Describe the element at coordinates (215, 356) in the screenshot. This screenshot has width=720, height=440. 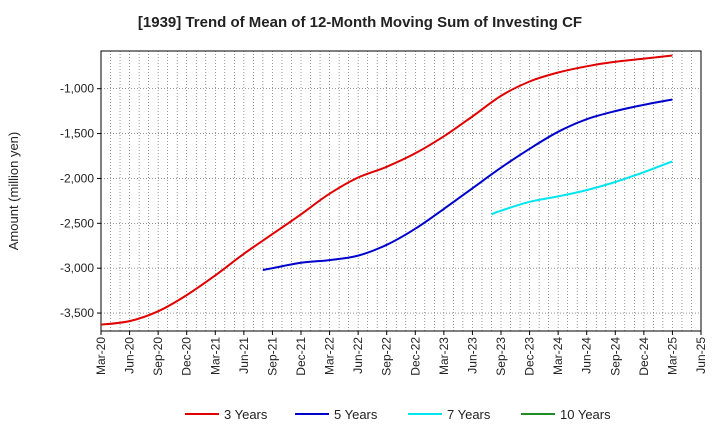
I see `x-tick-label: Mar-21` at that location.